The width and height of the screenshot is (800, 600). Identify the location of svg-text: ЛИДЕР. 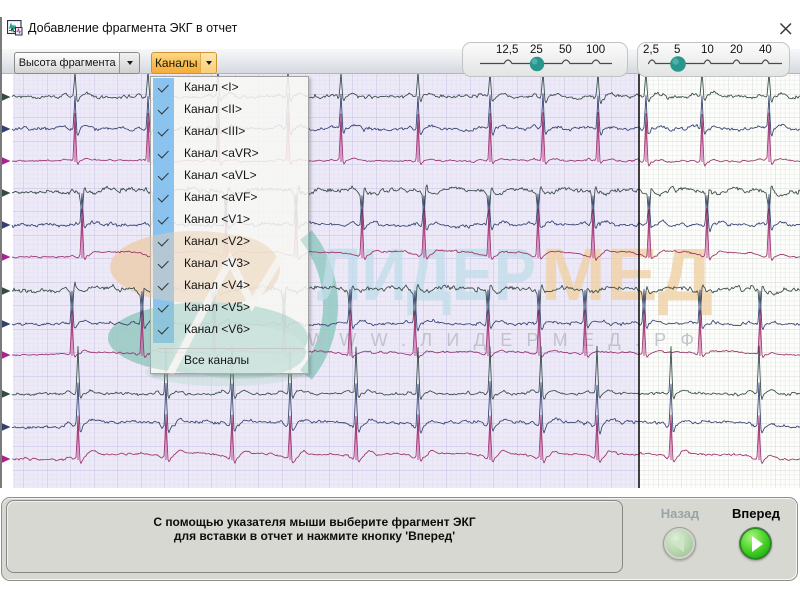
(426, 274).